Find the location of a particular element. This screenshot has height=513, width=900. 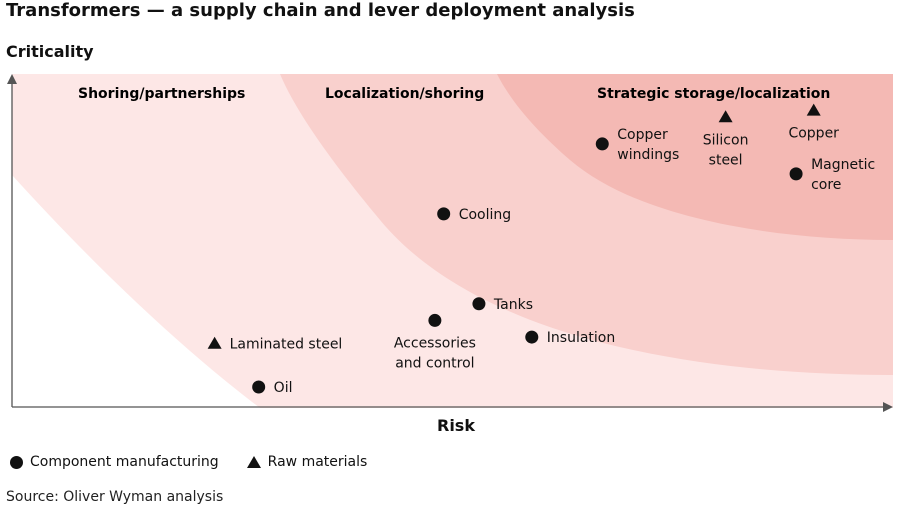

point-label-insulation: Insulation is located at coordinates (581, 338).